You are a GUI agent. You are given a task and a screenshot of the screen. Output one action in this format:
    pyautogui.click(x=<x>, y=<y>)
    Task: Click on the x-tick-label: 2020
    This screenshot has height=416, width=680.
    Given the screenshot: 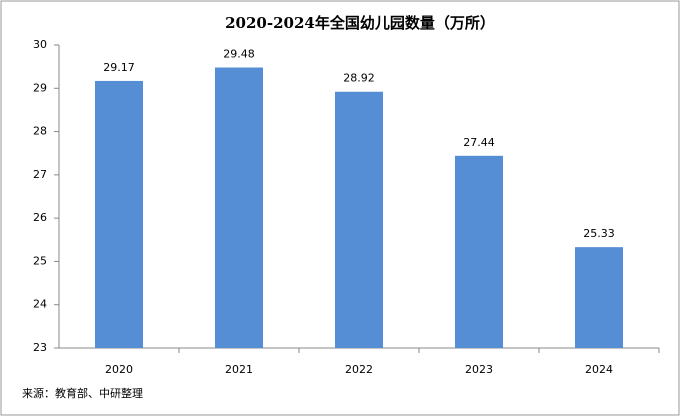 What is the action you would take?
    pyautogui.click(x=119, y=369)
    